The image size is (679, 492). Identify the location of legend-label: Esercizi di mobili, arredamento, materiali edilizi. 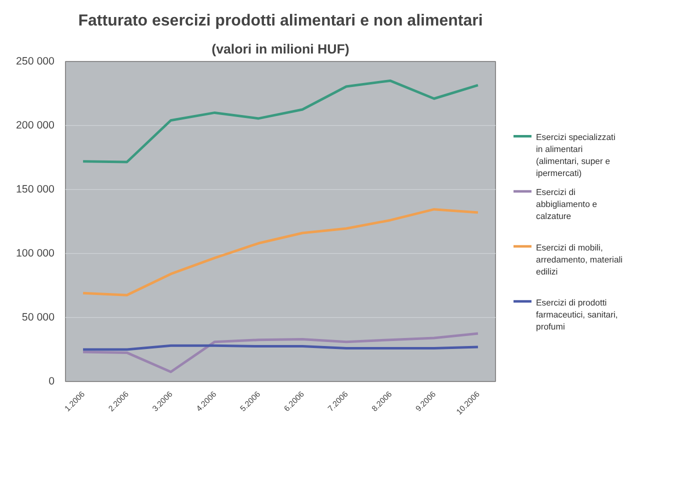
(579, 259).